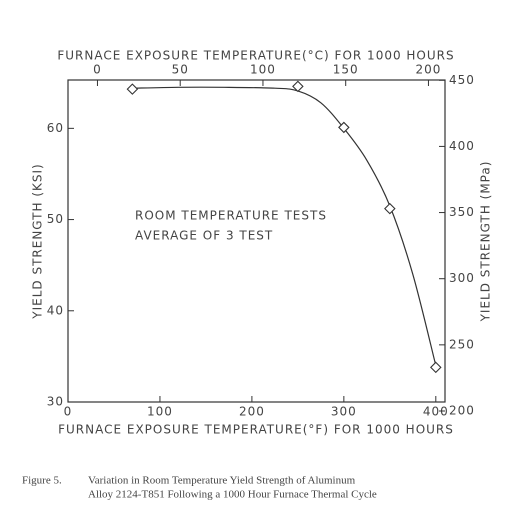  I want to click on x2-tick-label: 150, so click(346, 70).